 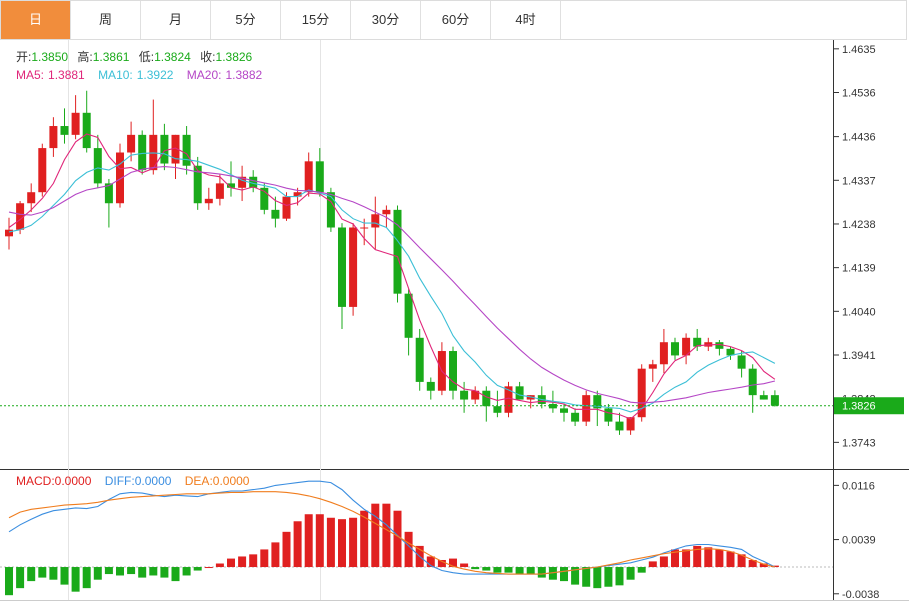 I want to click on tab-month: 月, so click(x=176, y=20).